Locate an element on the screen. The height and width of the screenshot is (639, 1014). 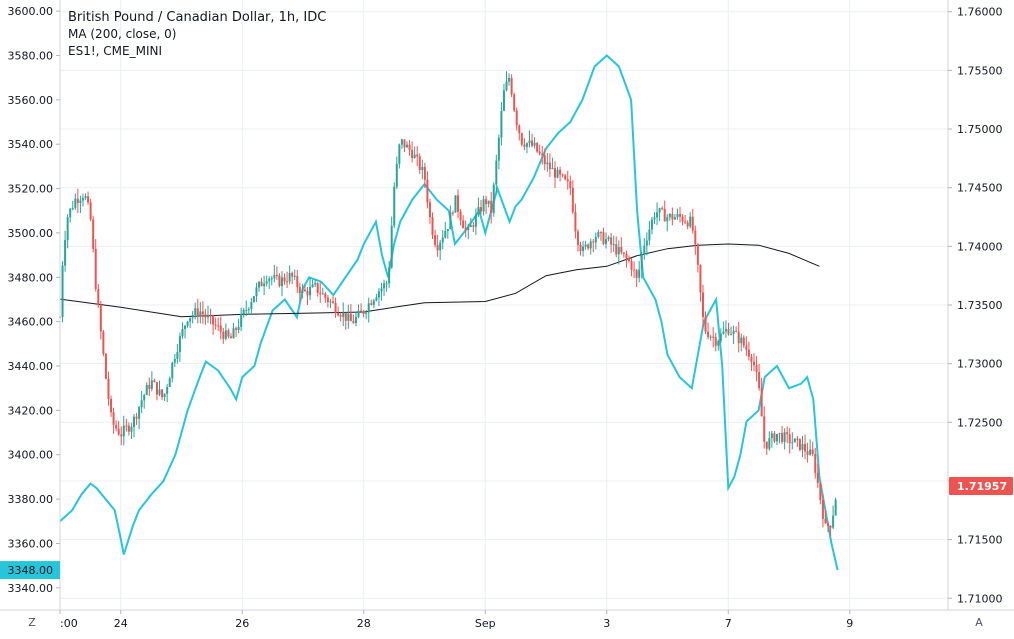
left-tick-label: 3480.00 is located at coordinates (31, 277).